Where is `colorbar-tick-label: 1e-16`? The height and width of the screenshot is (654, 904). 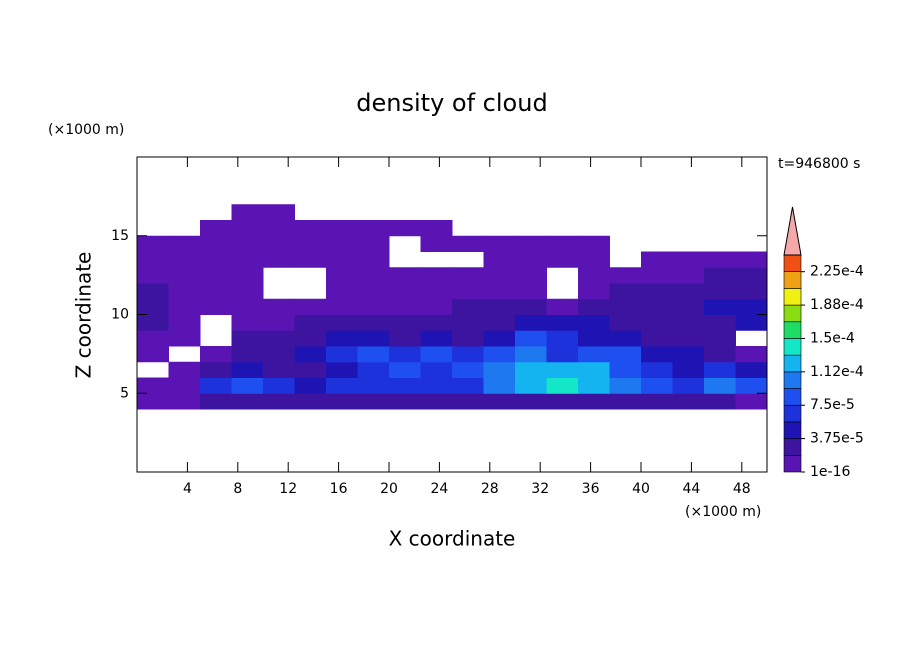 colorbar-tick-label: 1e-16 is located at coordinates (830, 472).